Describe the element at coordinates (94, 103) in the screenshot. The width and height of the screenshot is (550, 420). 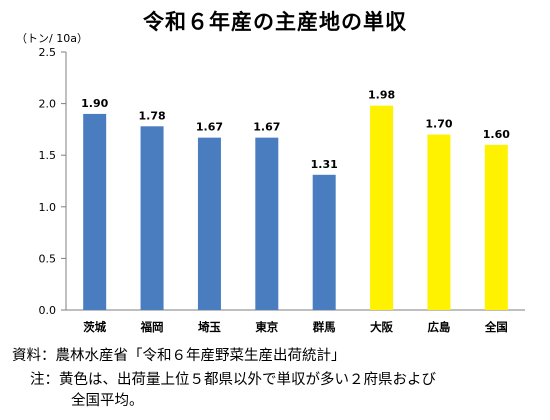
I see `bar-value-label: 1.90` at that location.